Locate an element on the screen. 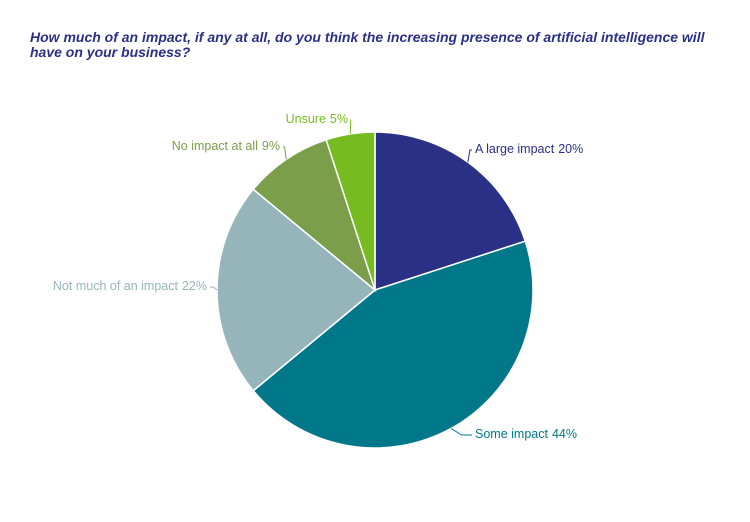 The image size is (750, 522). slice-label: A large impact 20% is located at coordinates (529, 149).